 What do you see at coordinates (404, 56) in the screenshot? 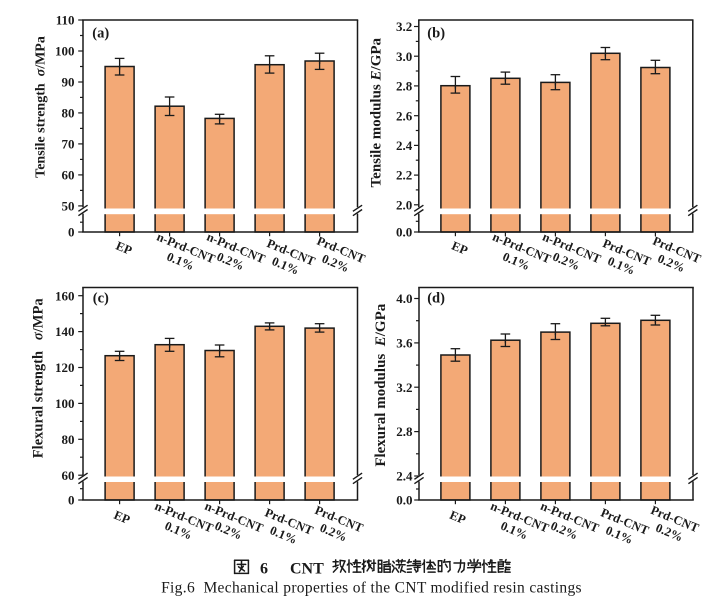
I see `svg-text: 3.0` at bounding box center [404, 56].